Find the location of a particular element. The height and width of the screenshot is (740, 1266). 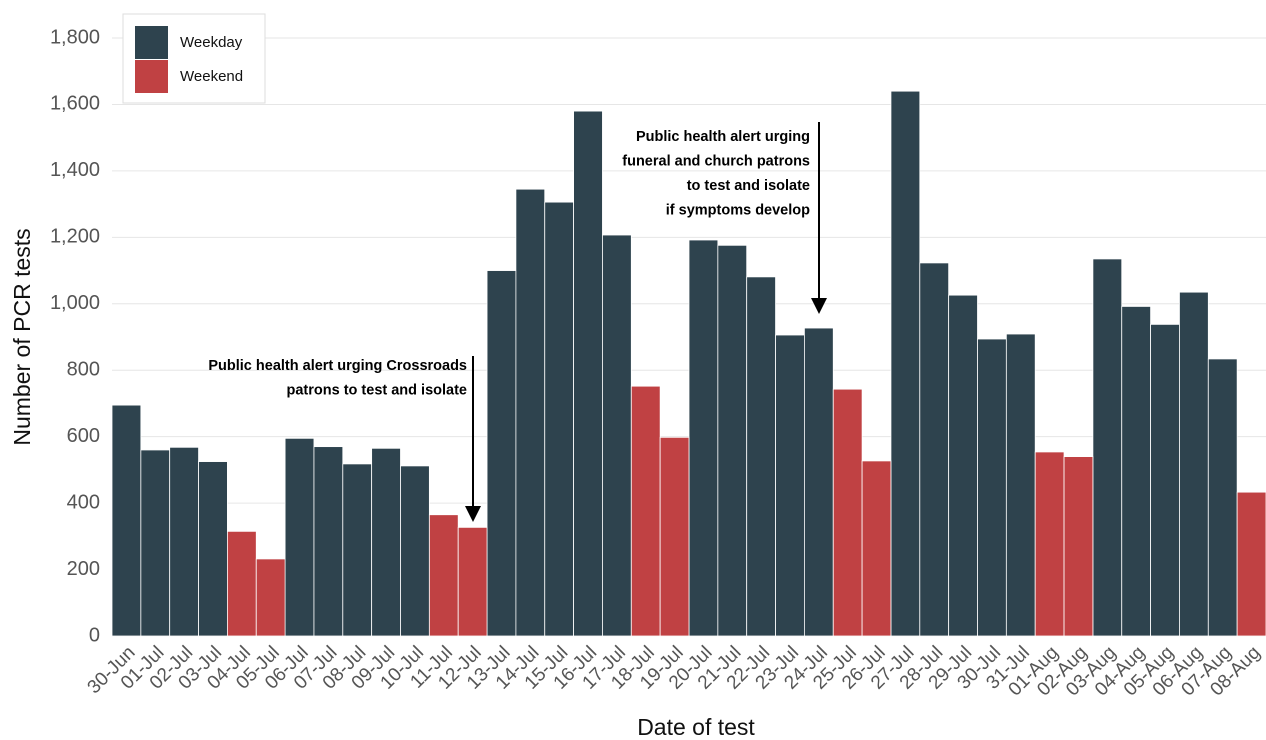

annotation-text: if symptoms develop is located at coordinates (738, 210).